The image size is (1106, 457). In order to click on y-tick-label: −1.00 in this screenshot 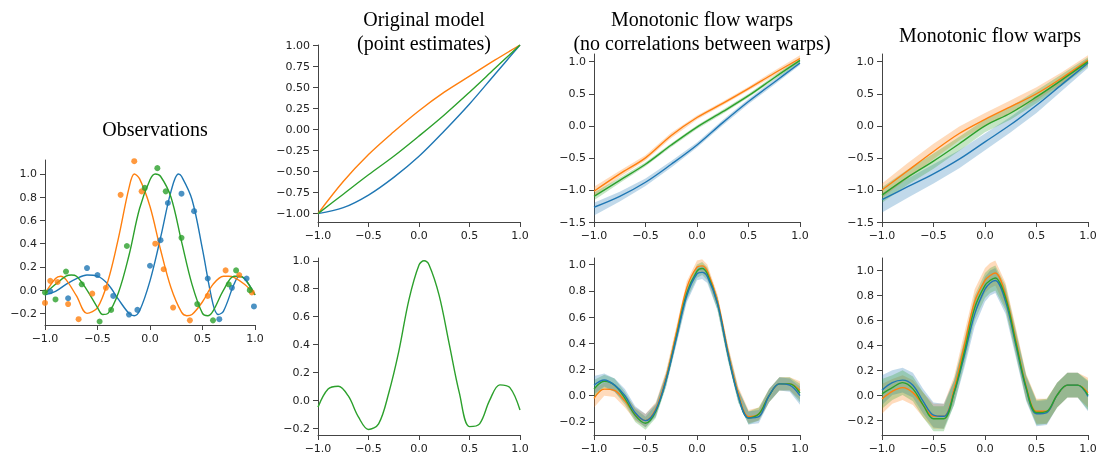, I will do `click(293, 214)`.